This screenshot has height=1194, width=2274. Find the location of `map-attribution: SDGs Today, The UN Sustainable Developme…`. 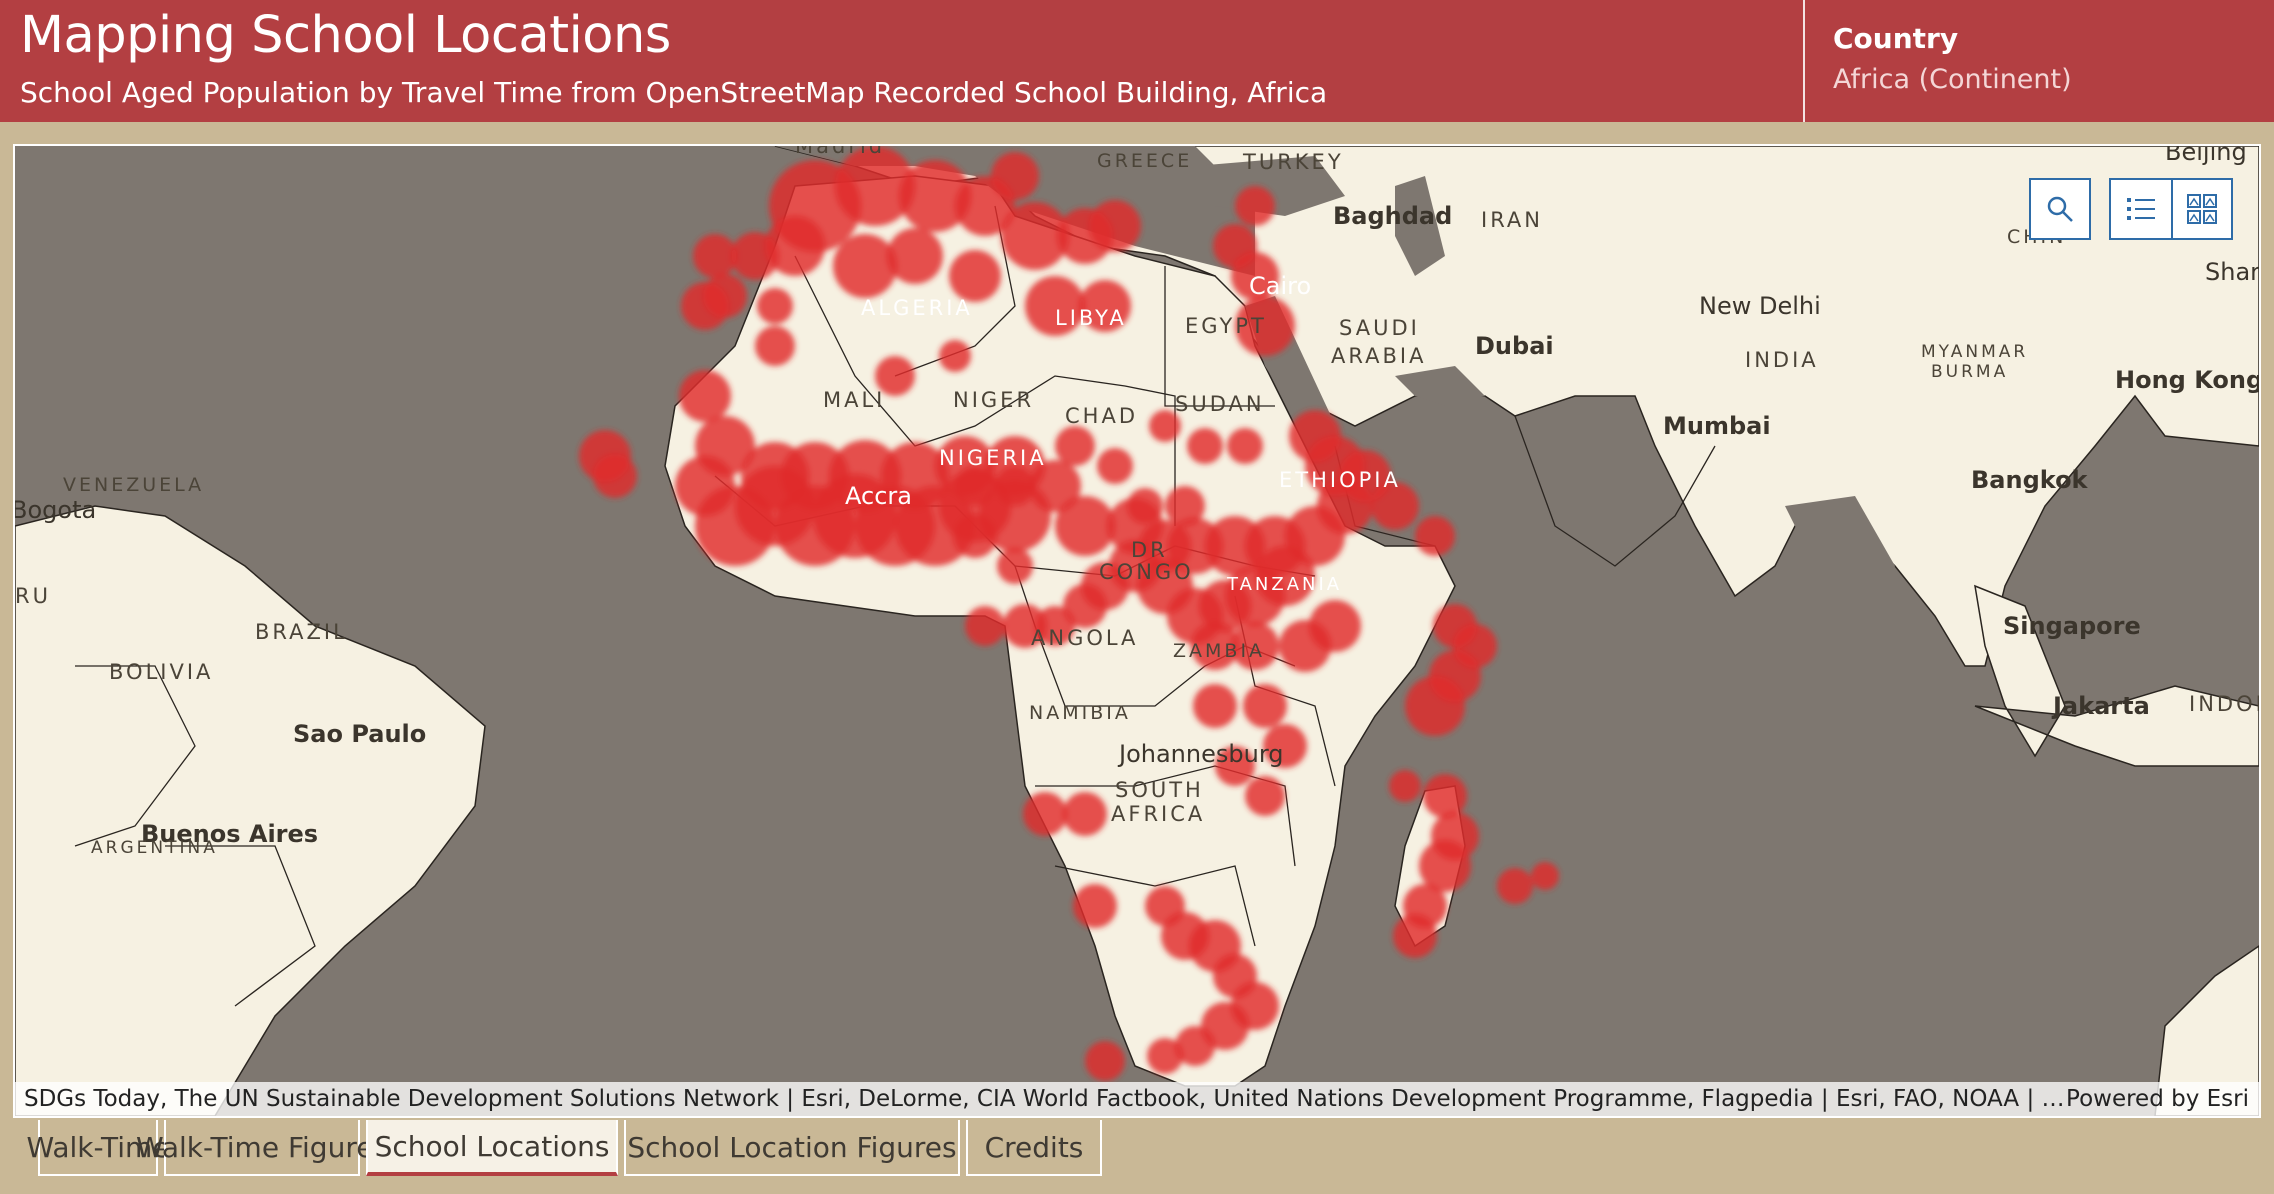

map-attribution: SDGs Today, The UN Sustainable Developme… is located at coordinates (1137, 1099).